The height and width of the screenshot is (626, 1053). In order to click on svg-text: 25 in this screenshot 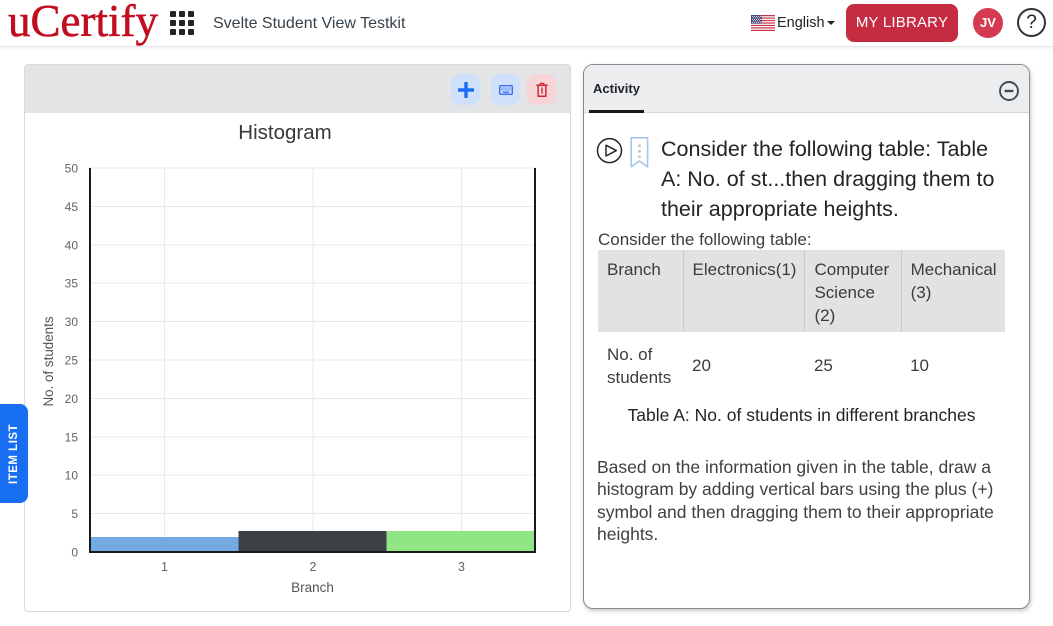, I will do `click(72, 361)`.